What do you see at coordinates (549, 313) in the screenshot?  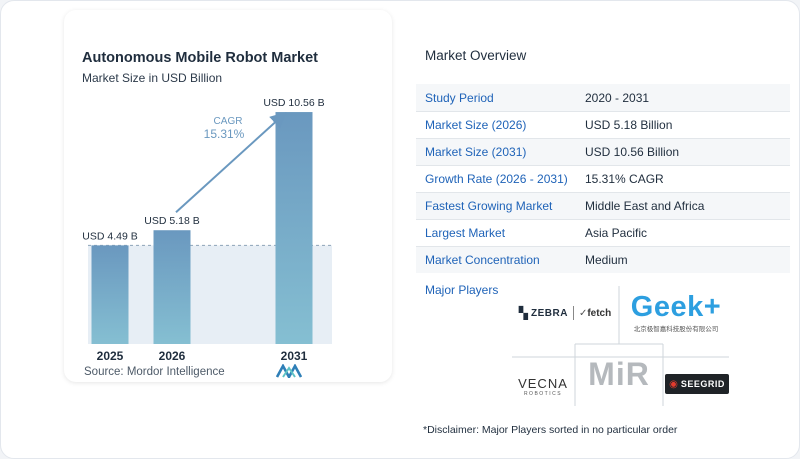 I see `zebra-logo-text: ZEBRA` at bounding box center [549, 313].